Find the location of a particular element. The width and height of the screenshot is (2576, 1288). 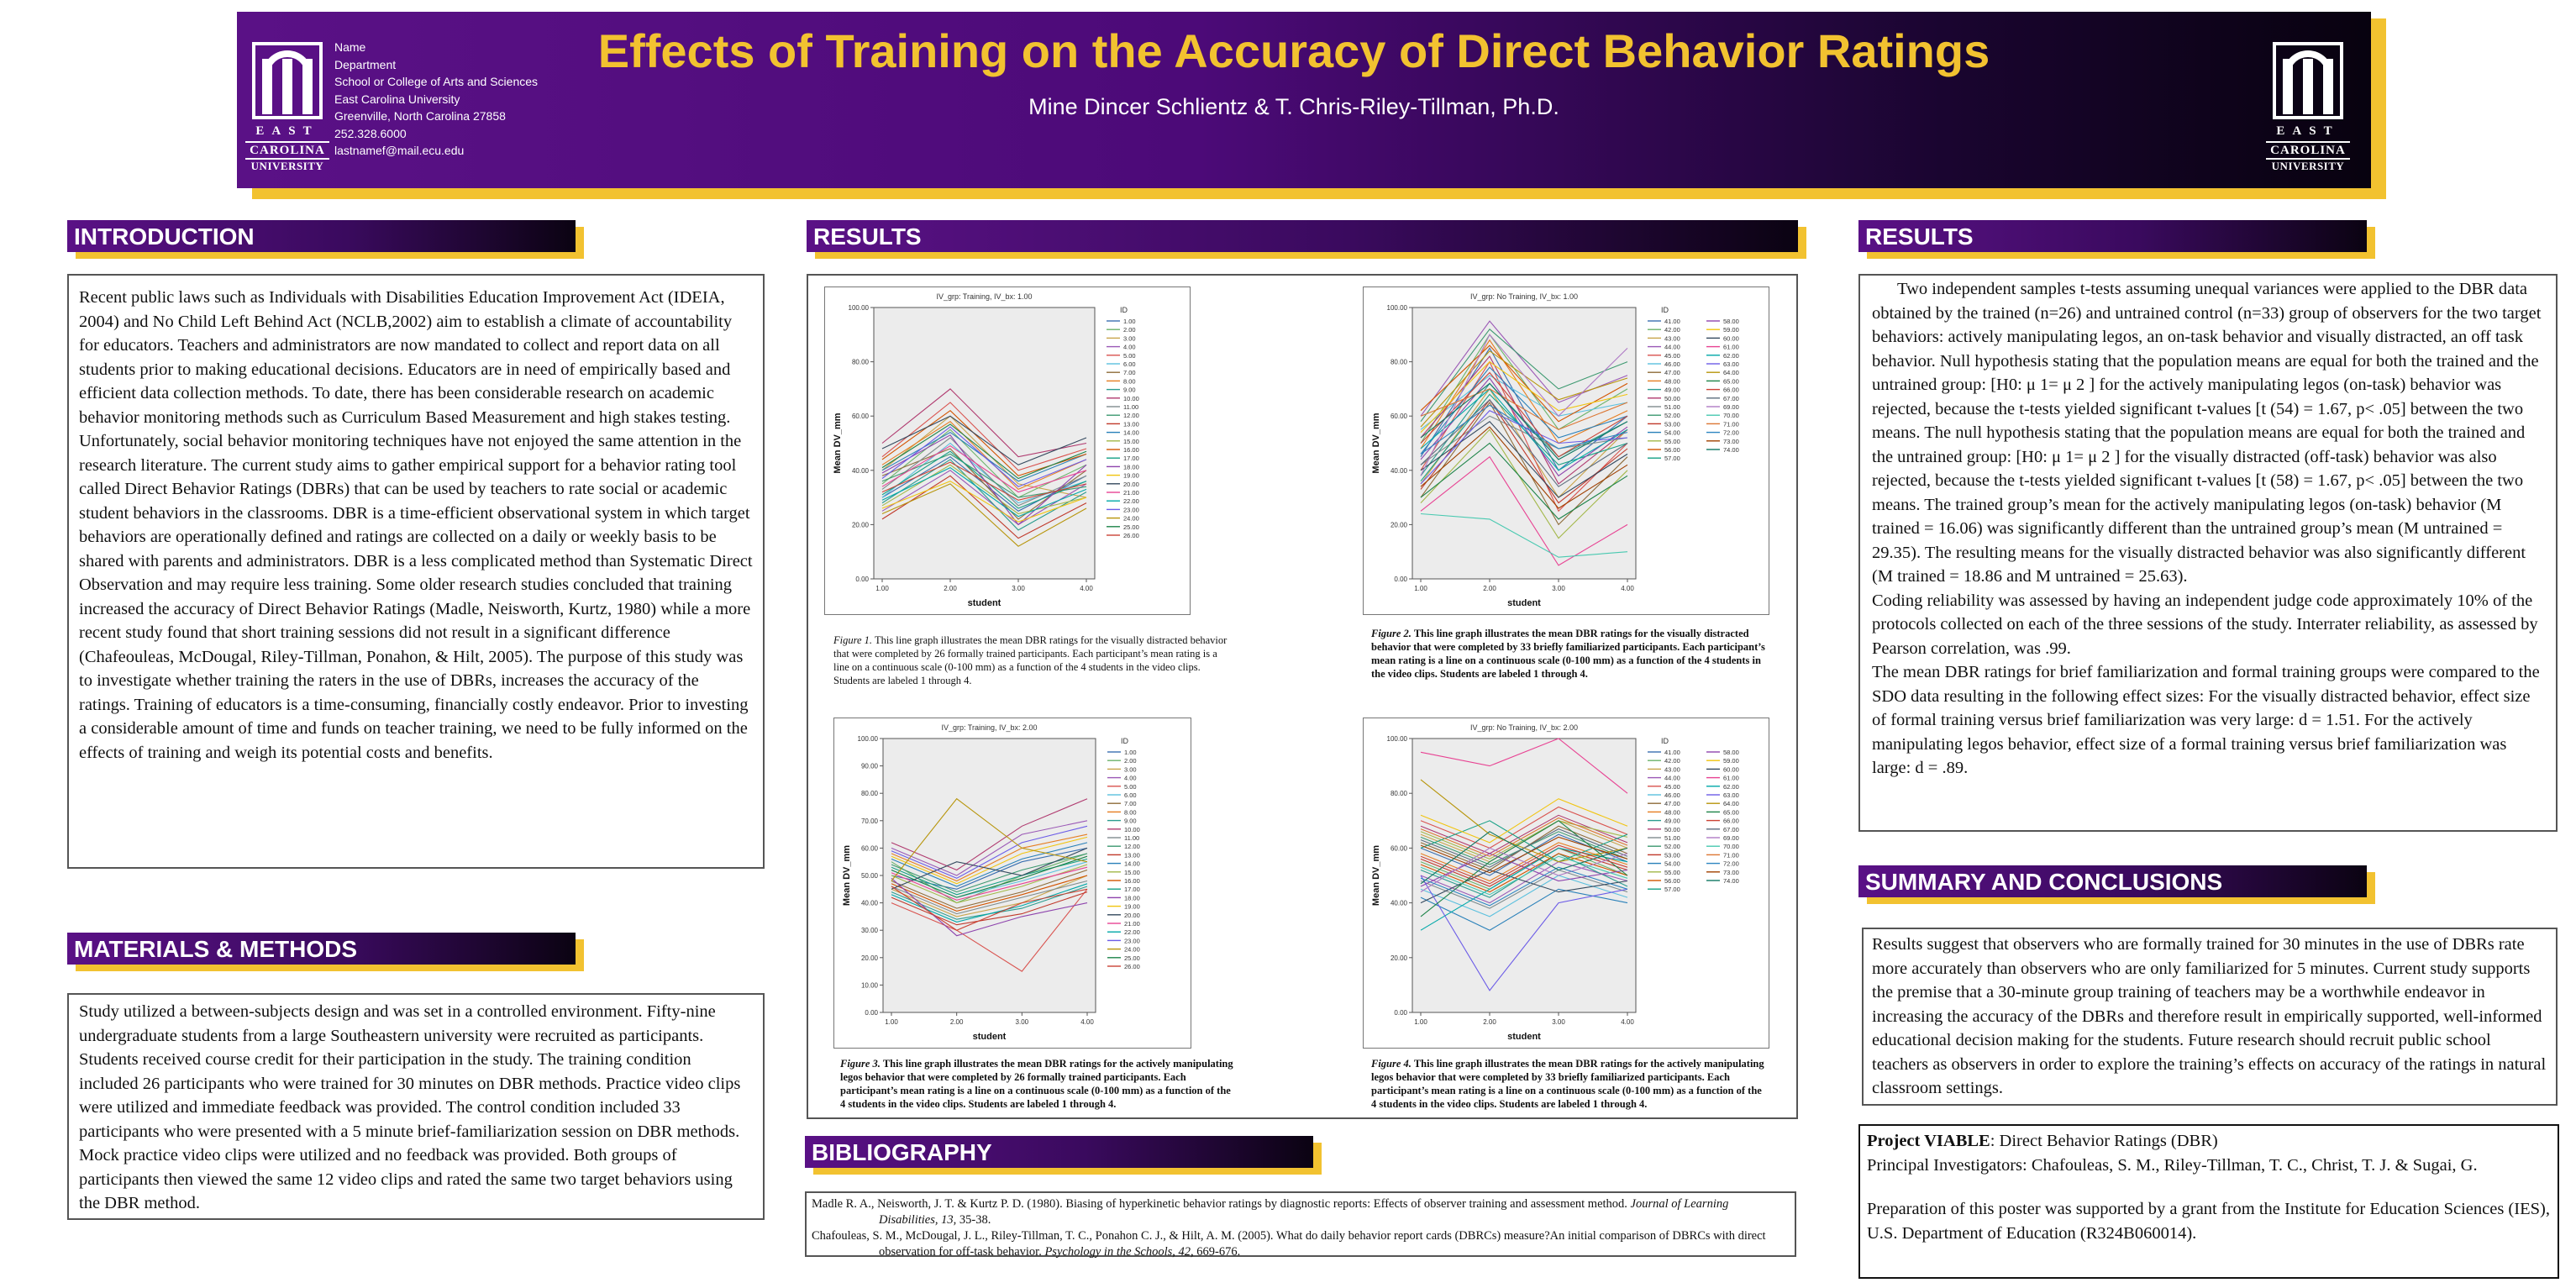

section-bibliography-label: BIBLIOGRAPHY is located at coordinates (902, 1152).